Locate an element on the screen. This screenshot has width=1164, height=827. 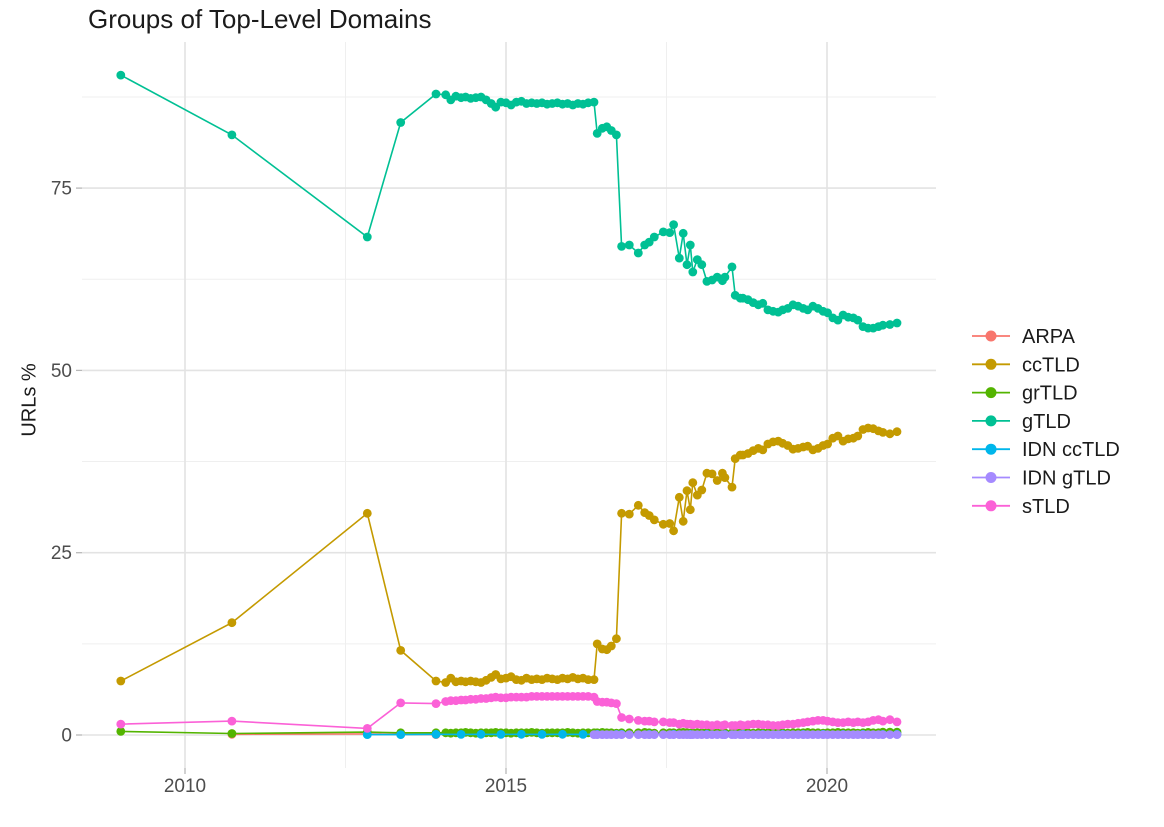
legend-label: sTLD is located at coordinates (1046, 507).